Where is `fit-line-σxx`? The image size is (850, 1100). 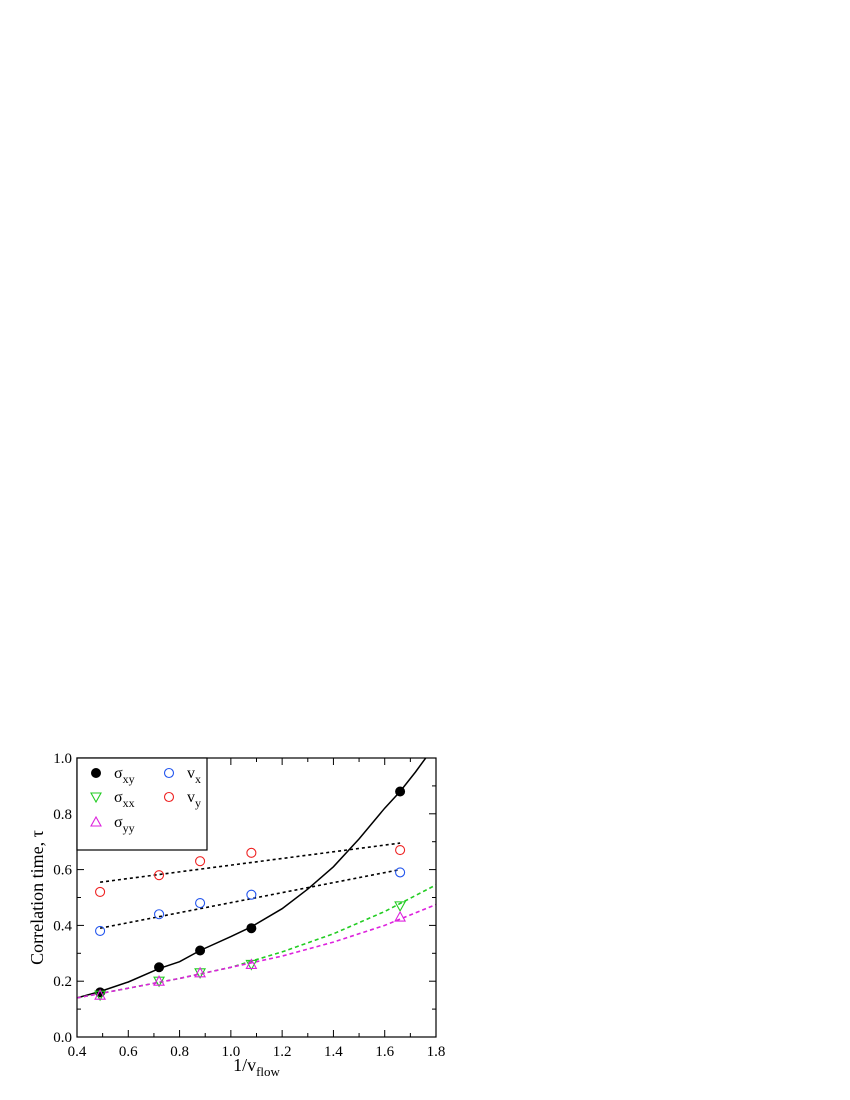 fit-line-σxx is located at coordinates (256, 941).